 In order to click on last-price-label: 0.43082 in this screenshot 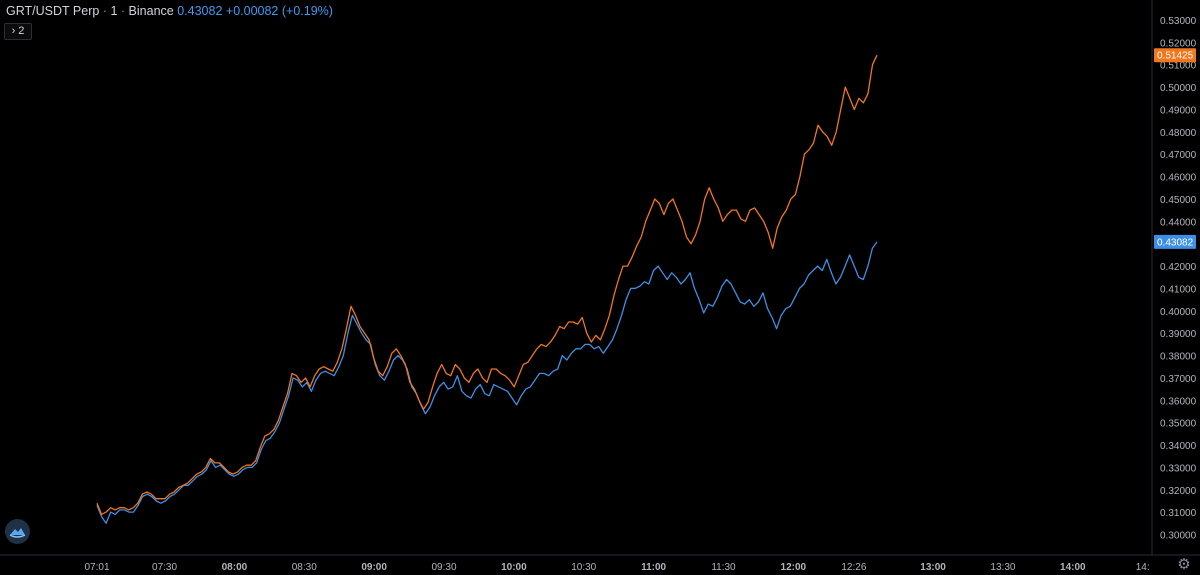, I will do `click(1175, 242)`.